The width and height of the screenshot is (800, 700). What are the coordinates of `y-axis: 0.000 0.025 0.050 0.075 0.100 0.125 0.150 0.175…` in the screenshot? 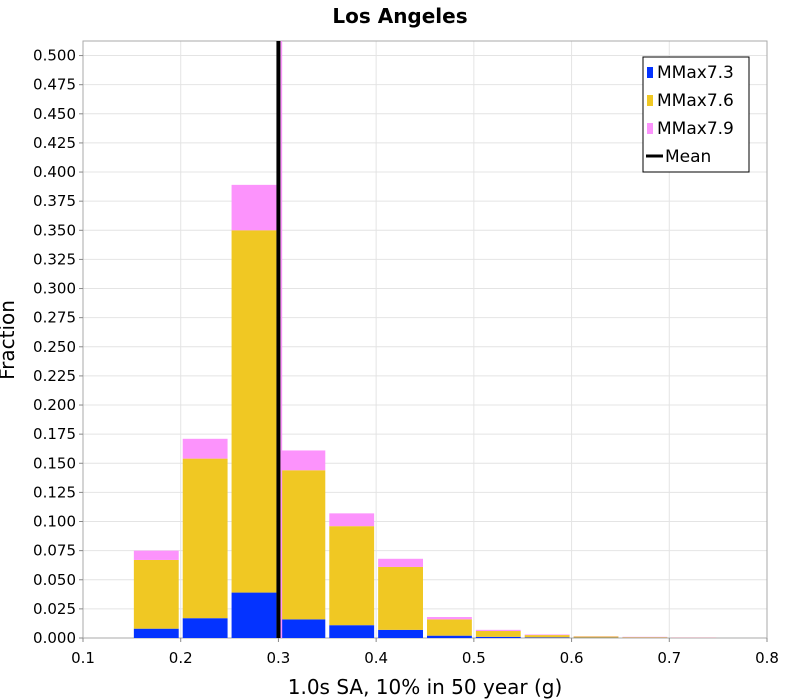 It's located at (58, 347).